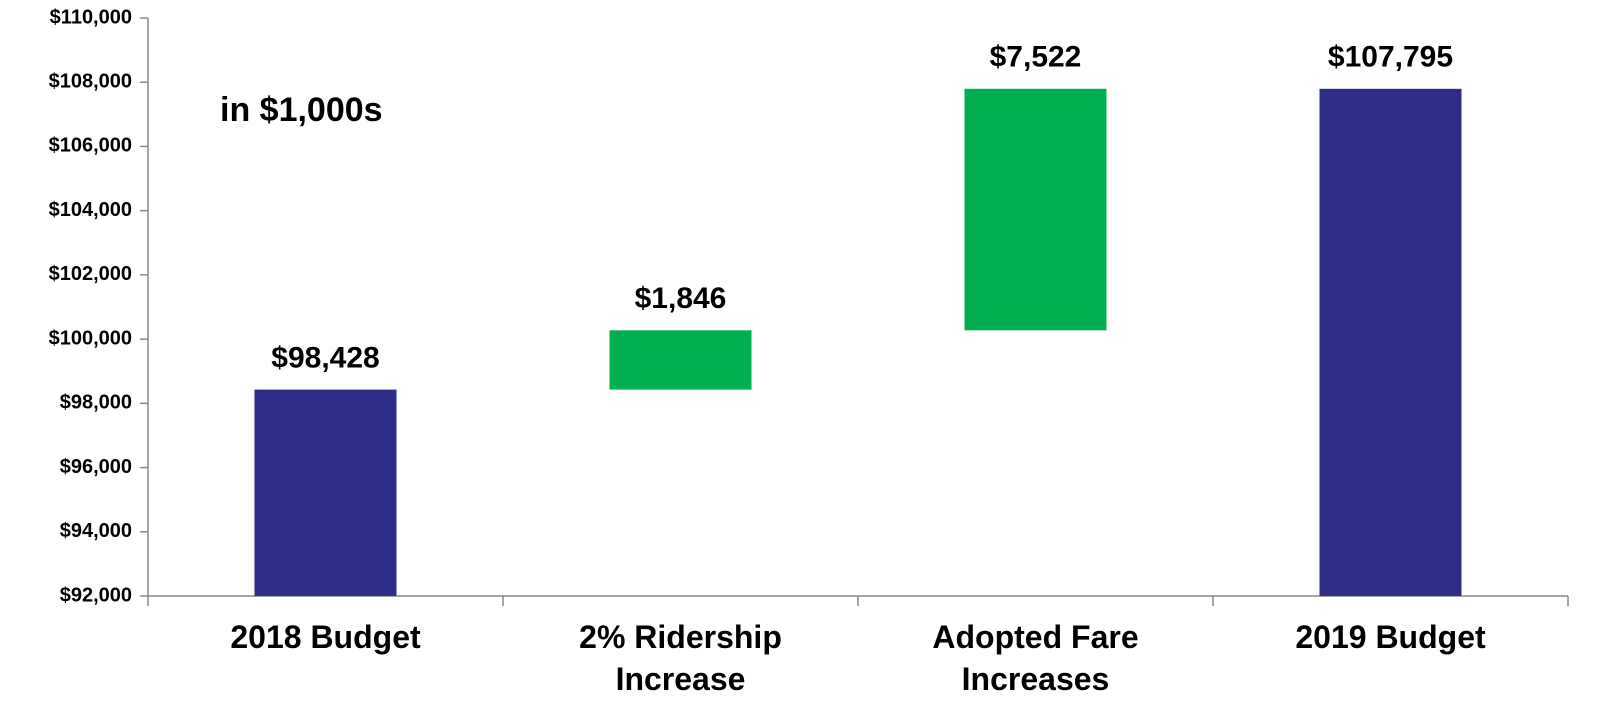  Describe the element at coordinates (325, 637) in the screenshot. I see `x-tick-label: 2018 Budget` at that location.